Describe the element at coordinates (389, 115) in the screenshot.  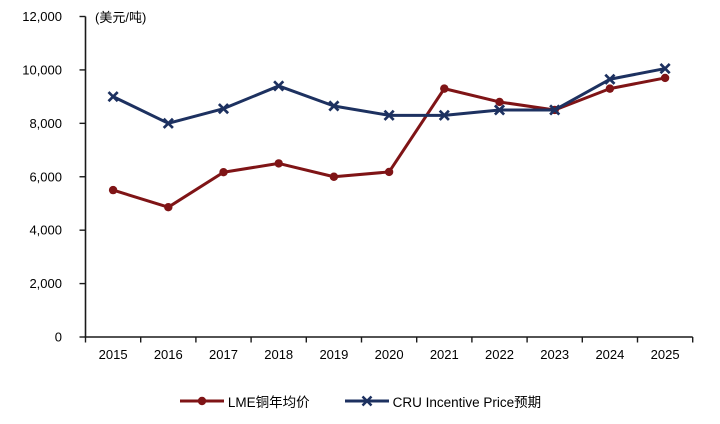
I see `data-point-1-2020` at that location.